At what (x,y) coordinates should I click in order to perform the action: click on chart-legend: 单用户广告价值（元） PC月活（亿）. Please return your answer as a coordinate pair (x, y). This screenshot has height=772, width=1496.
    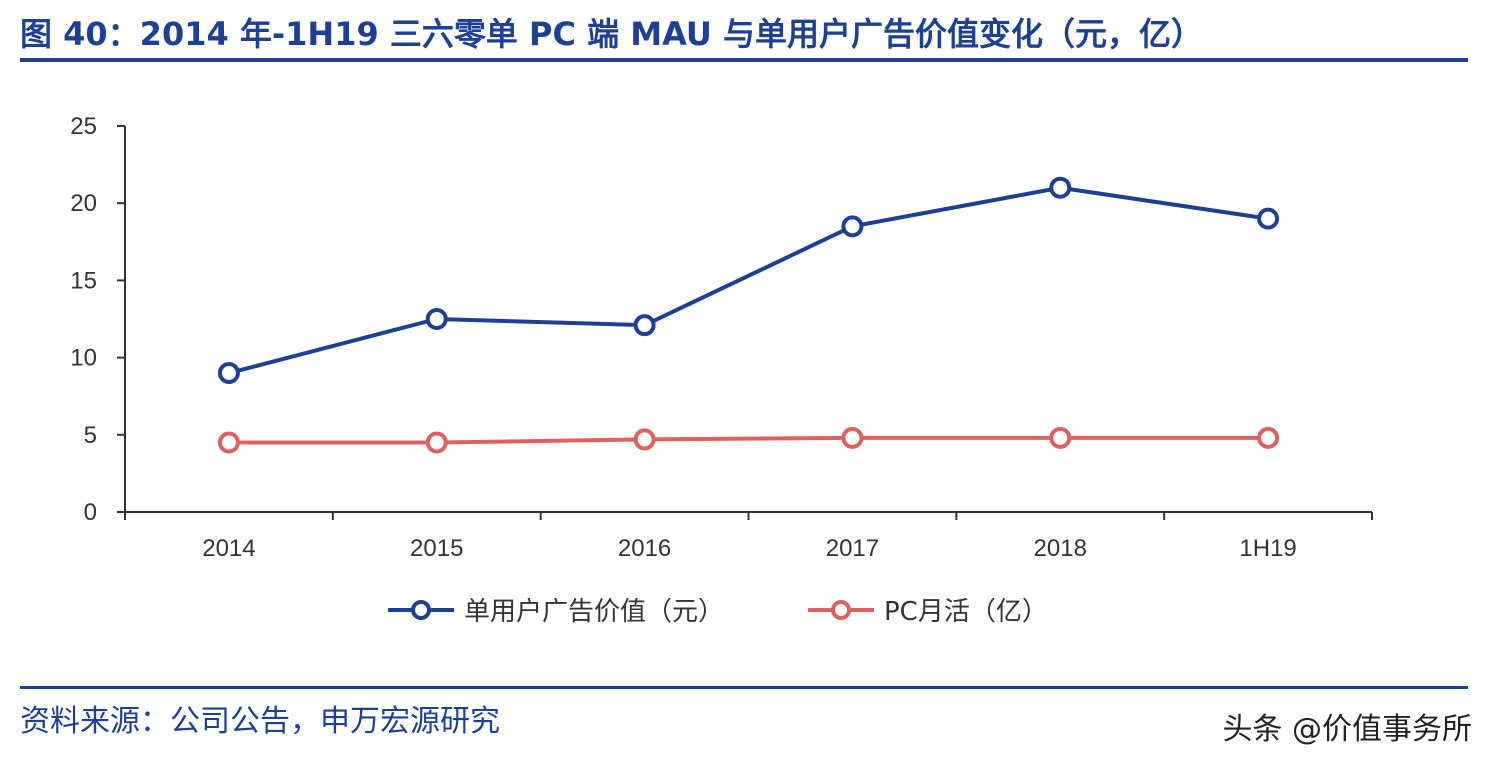
    Looking at the image, I should click on (718, 612).